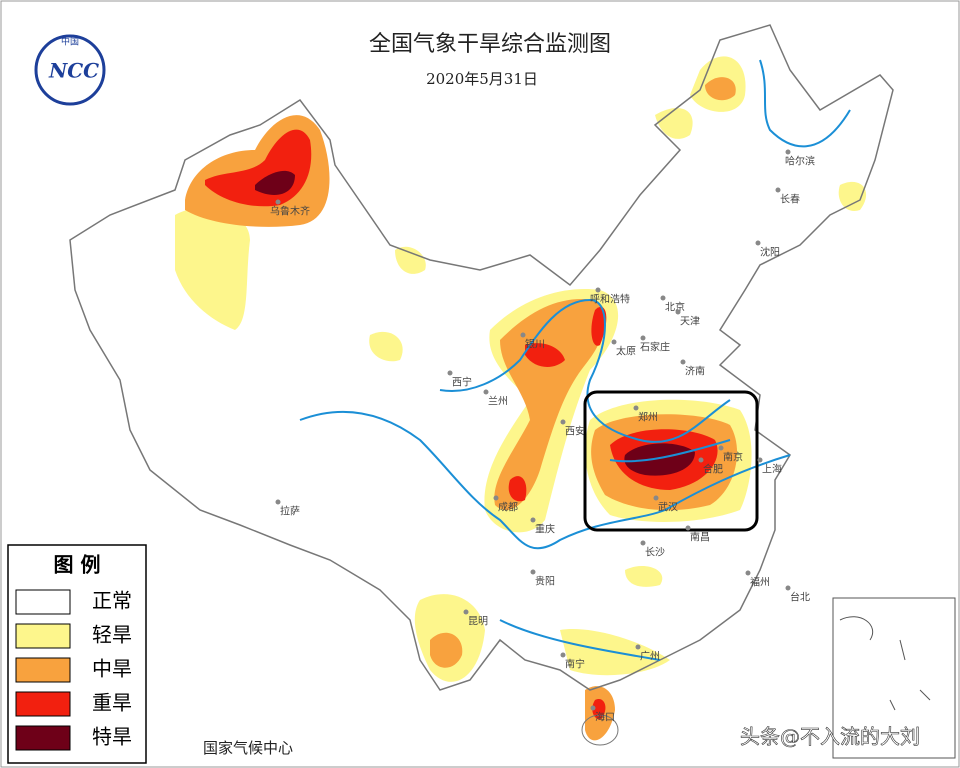  Describe the element at coordinates (248, 748) in the screenshot. I see `footer-source: 国家气候中心` at that location.